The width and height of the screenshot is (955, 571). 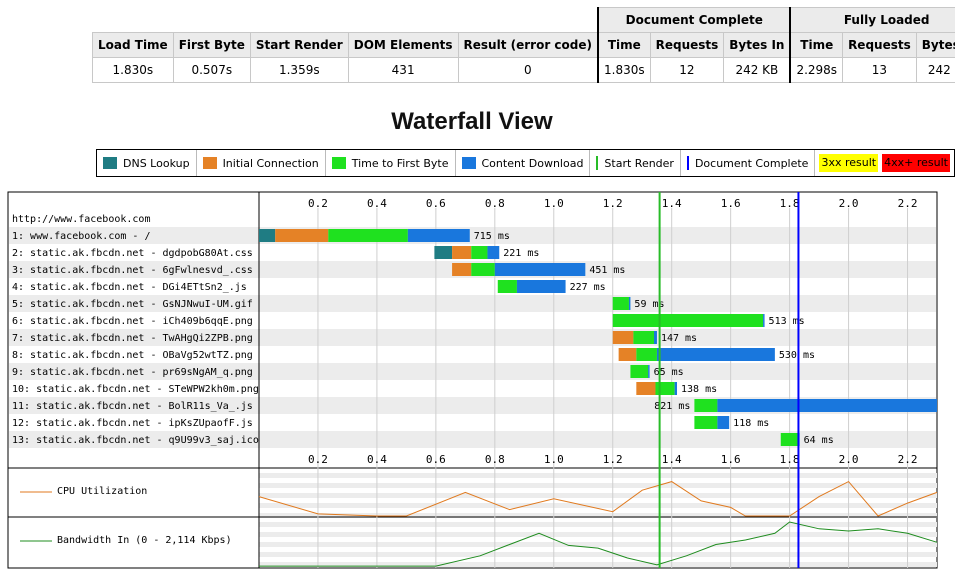 I want to click on legend-start-render-line, so click(x=597, y=163).